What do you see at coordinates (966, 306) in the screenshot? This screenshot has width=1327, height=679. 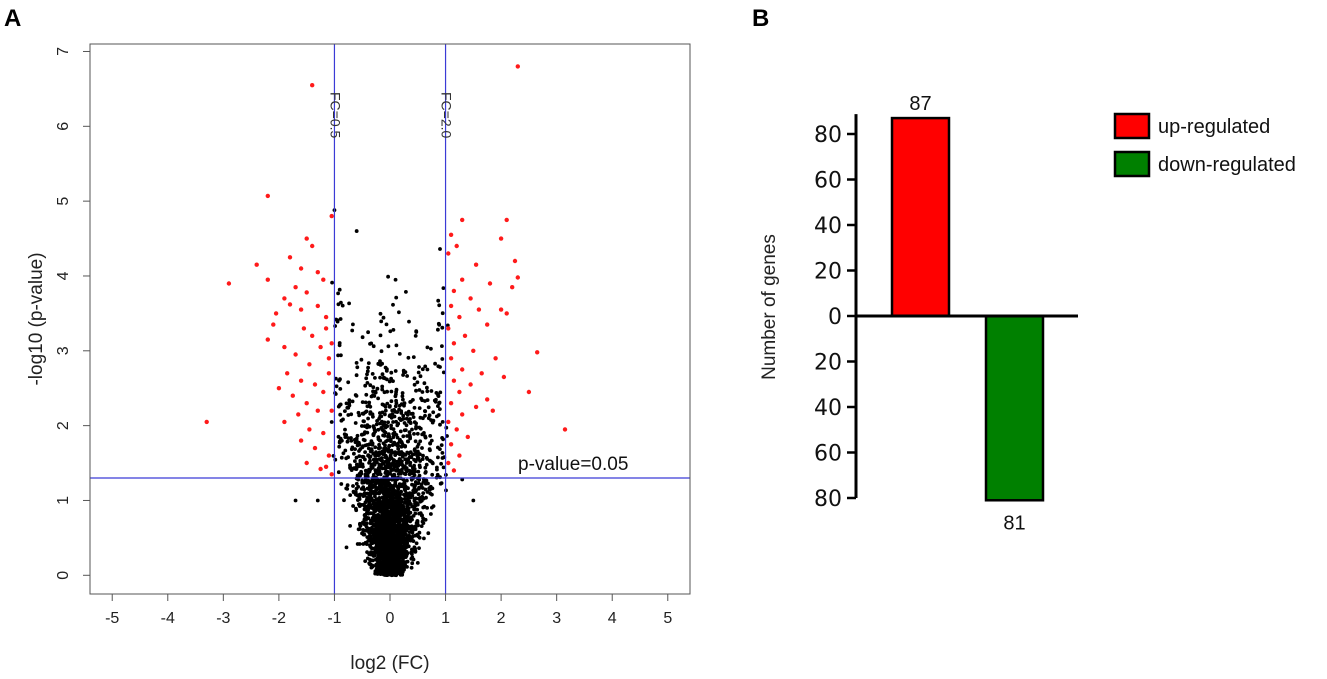 I see `bar-axes` at bounding box center [966, 306].